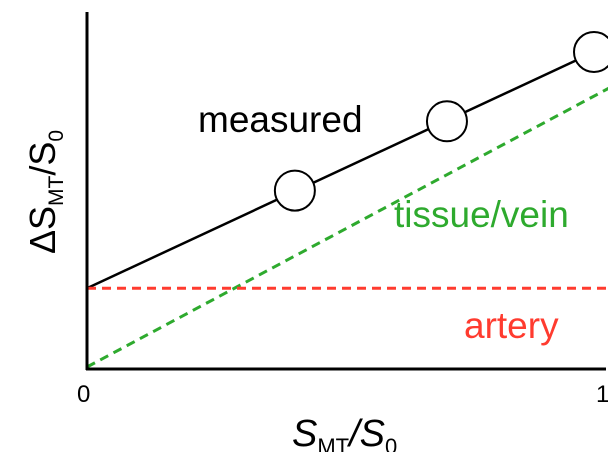  I want to click on x-tick-label-0: 0, so click(83, 394).